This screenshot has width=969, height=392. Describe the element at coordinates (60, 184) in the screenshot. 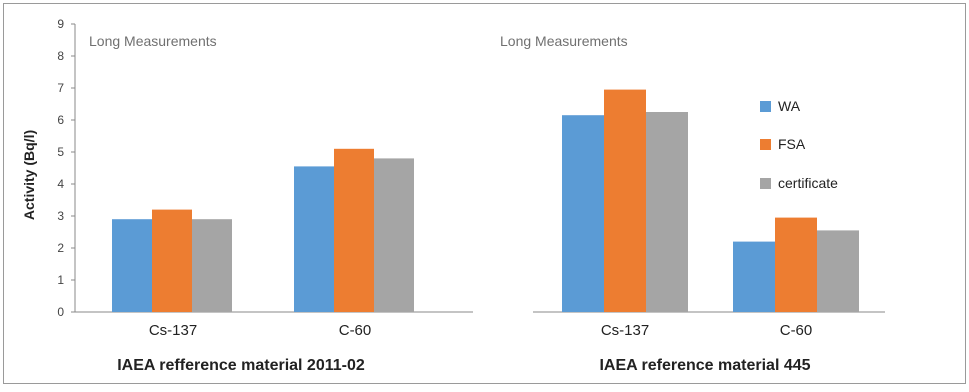

I see `left-y-tick-label: 4` at that location.